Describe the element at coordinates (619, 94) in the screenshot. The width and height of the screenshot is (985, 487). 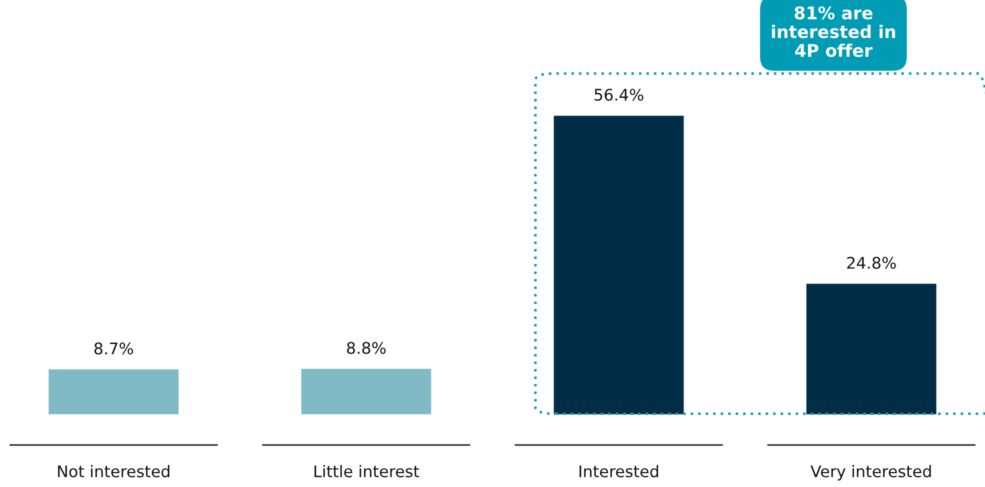
I see `data-label: 56.4%` at that location.